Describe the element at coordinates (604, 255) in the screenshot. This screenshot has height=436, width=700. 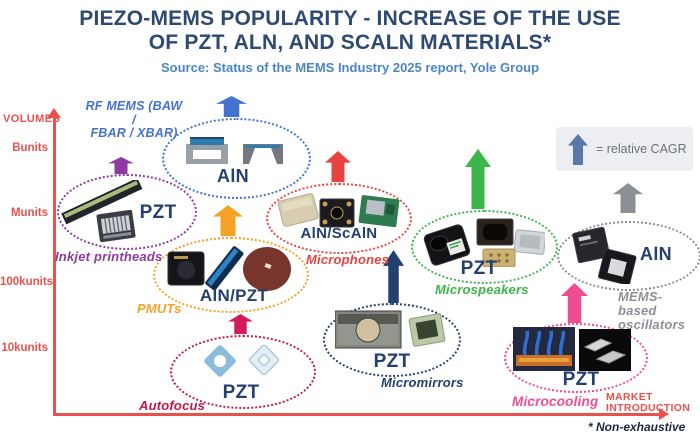
I see `oscillators-image` at that location.